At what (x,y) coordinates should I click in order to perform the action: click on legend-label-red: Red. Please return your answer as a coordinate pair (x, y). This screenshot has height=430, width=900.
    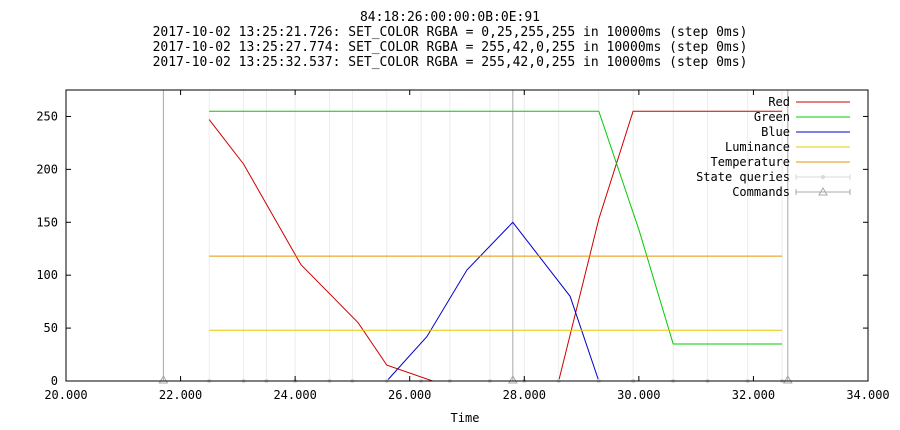
    Looking at the image, I should click on (779, 102).